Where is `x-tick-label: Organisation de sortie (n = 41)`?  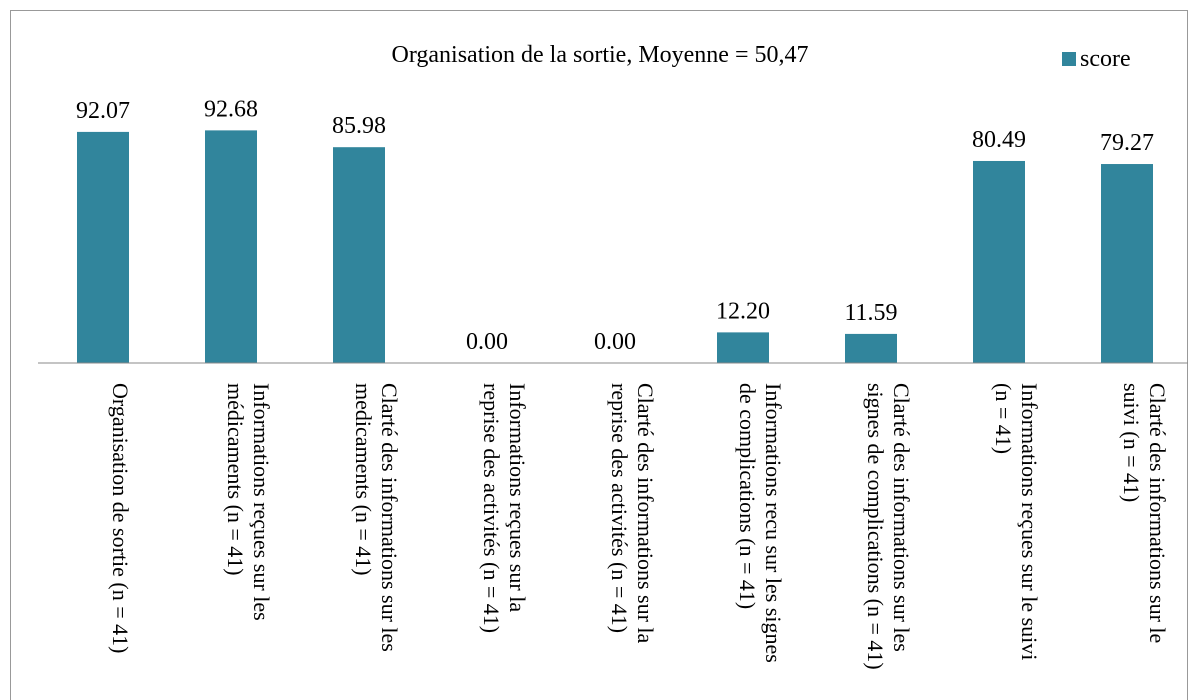
x-tick-label: Organisation de sortie (n = 41) is located at coordinates (120, 518).